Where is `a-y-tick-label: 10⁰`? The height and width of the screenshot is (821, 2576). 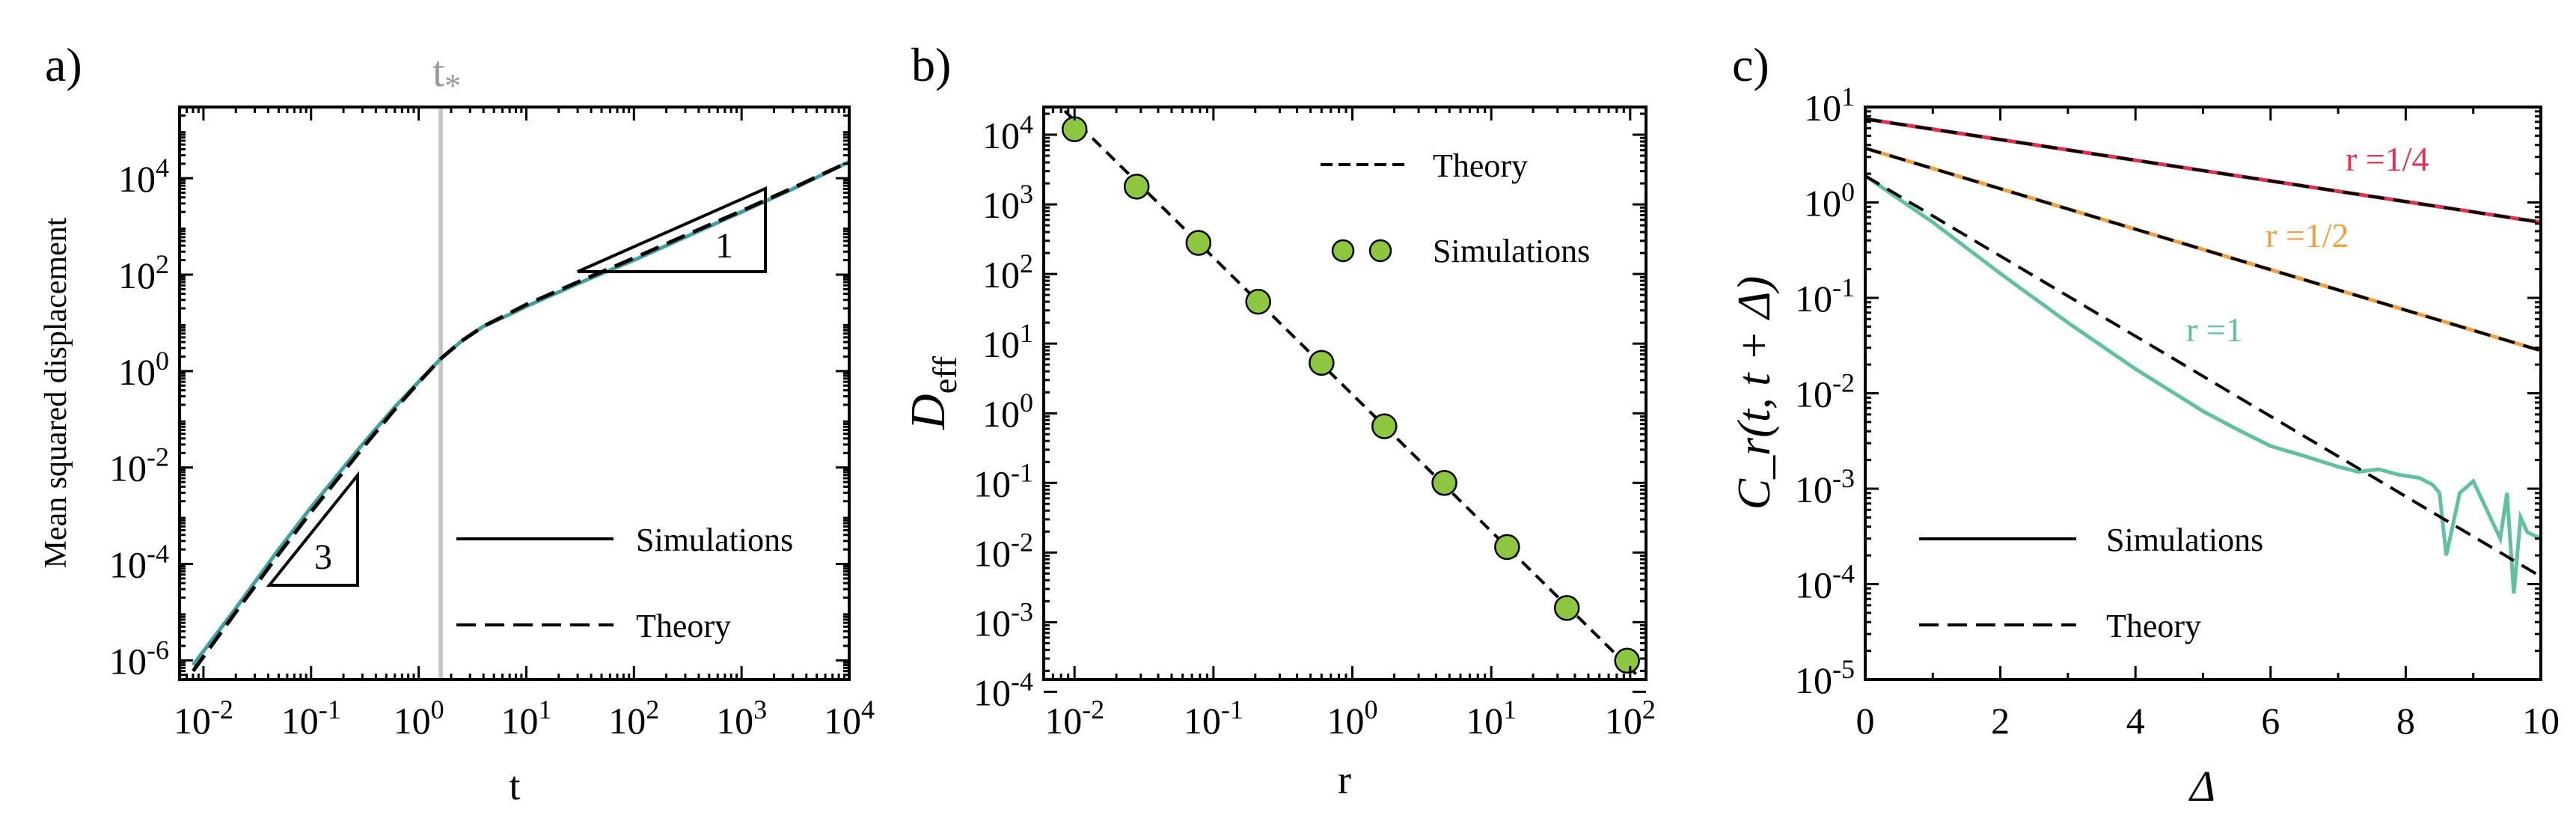
a-y-tick-label: 10⁰ is located at coordinates (143, 369).